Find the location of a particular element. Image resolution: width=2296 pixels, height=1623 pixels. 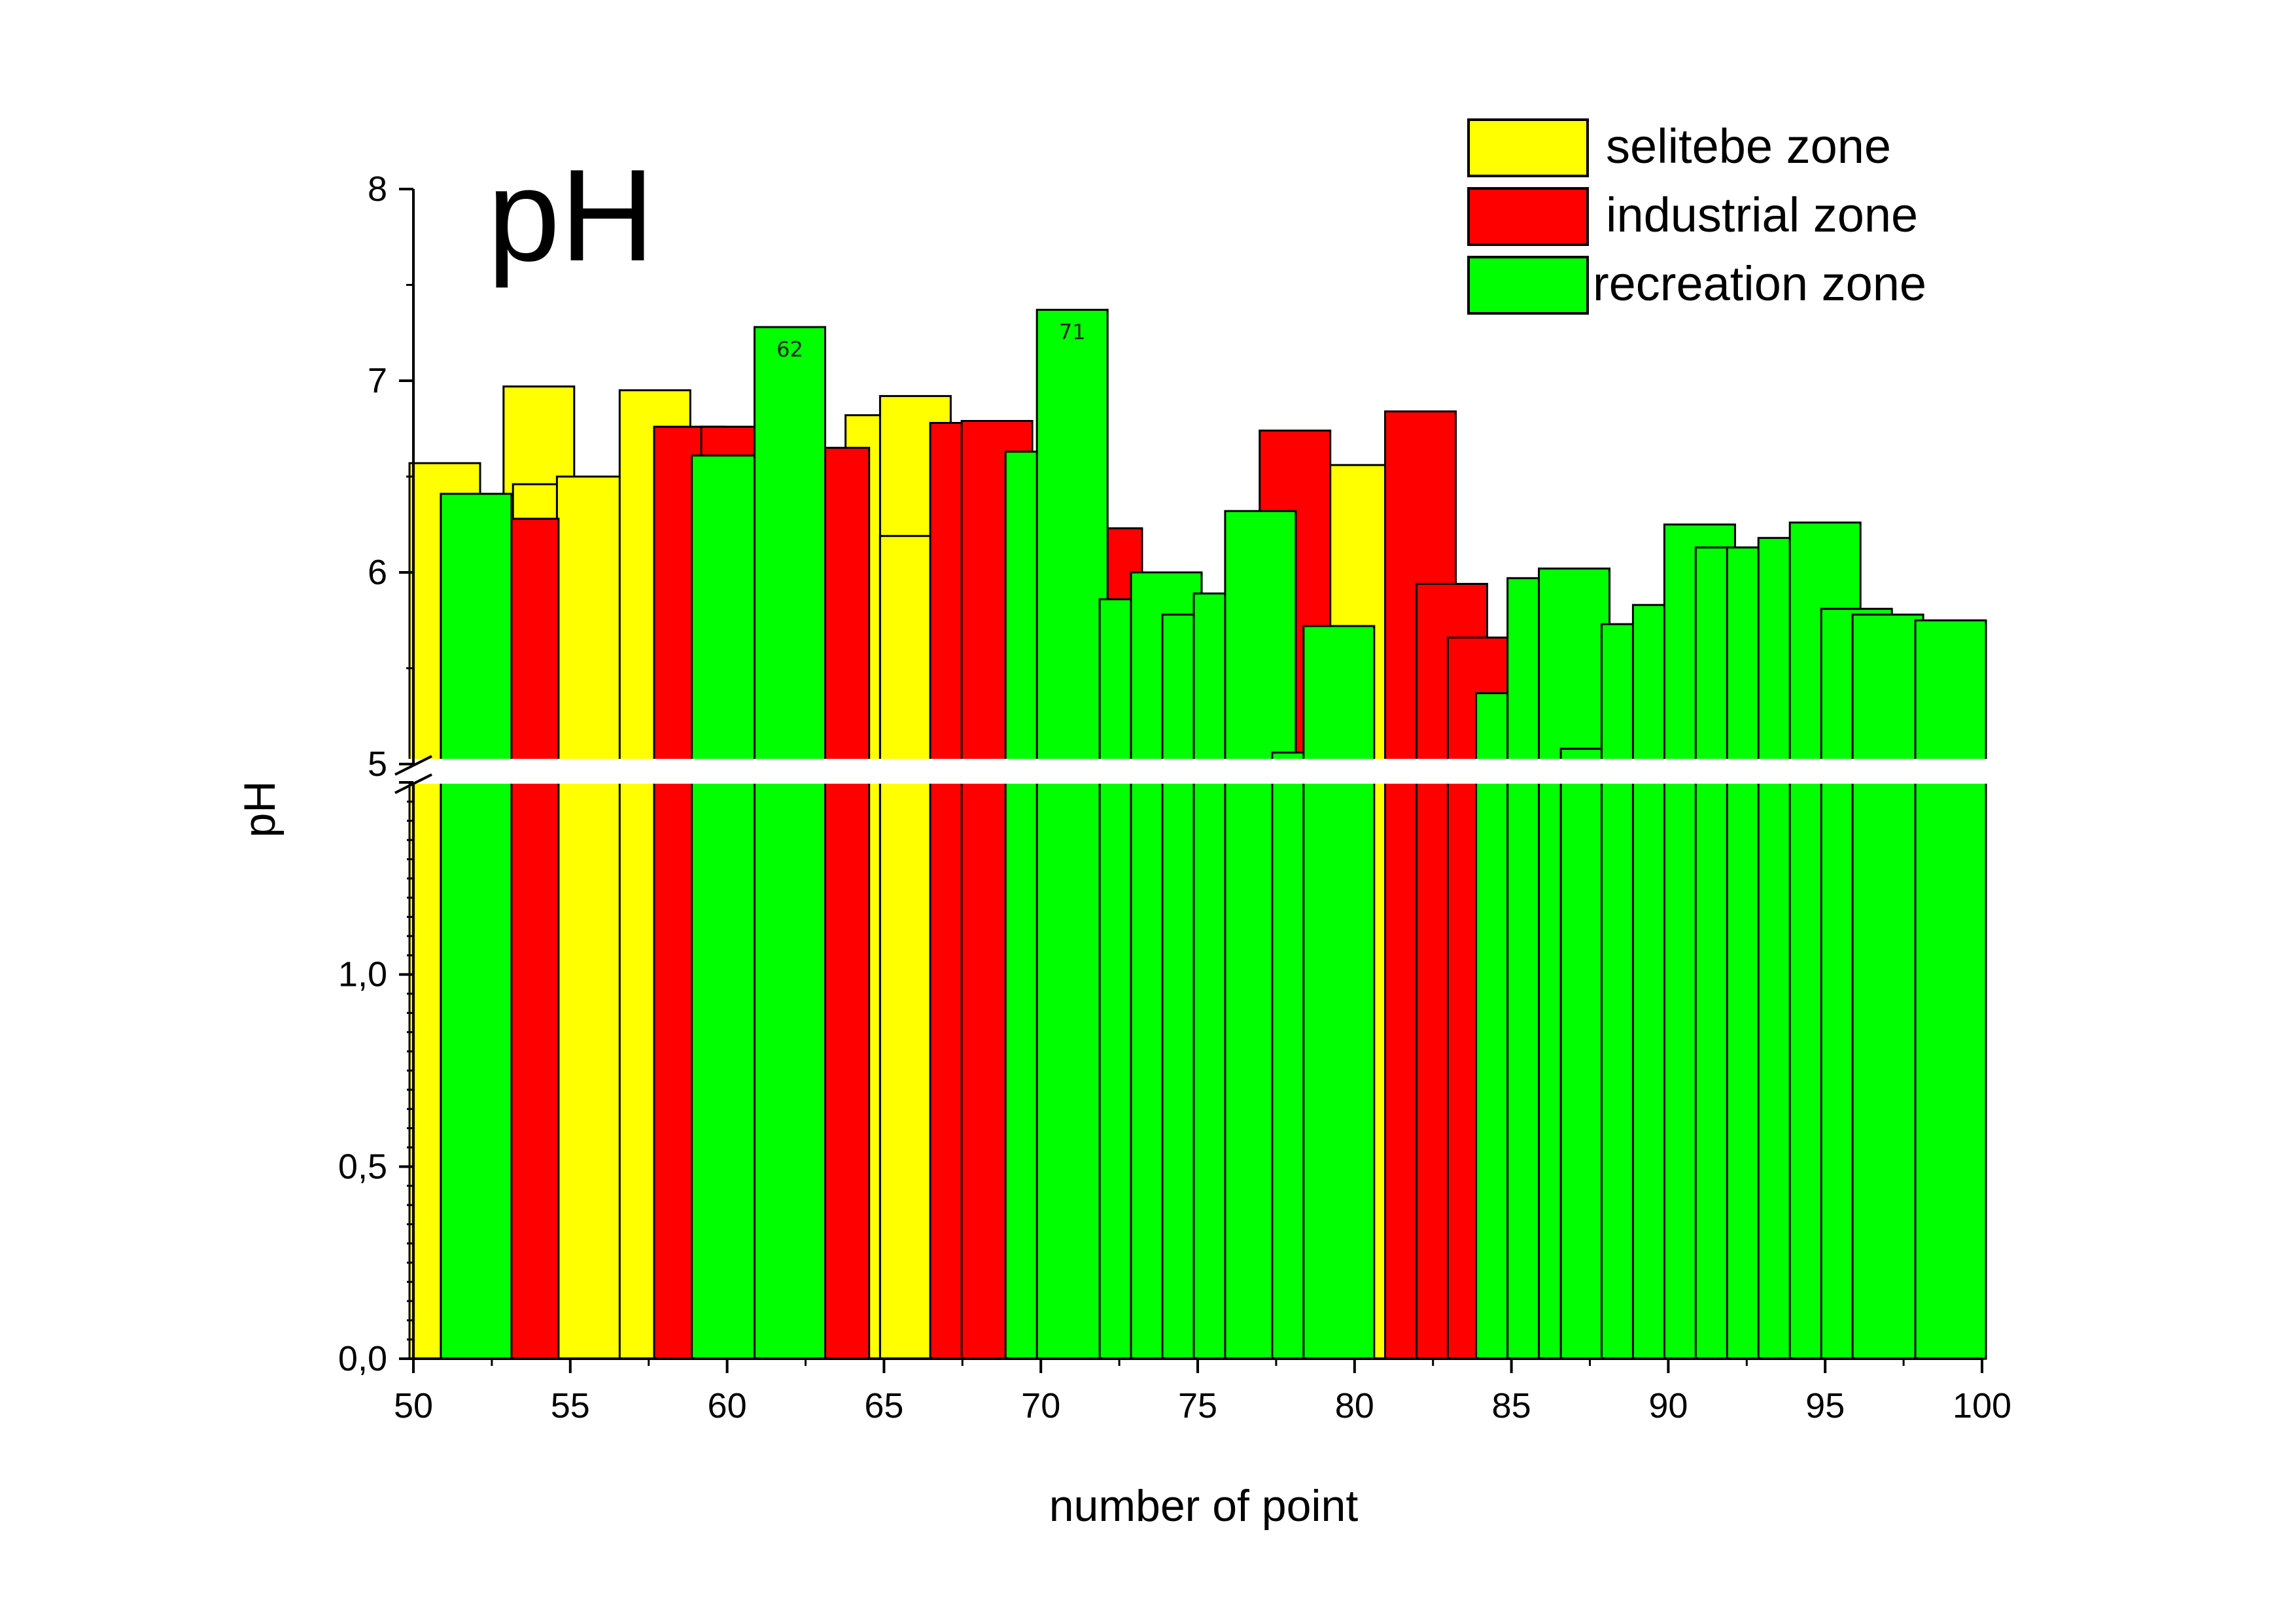

y-axis-title: pH is located at coordinates (260, 810).